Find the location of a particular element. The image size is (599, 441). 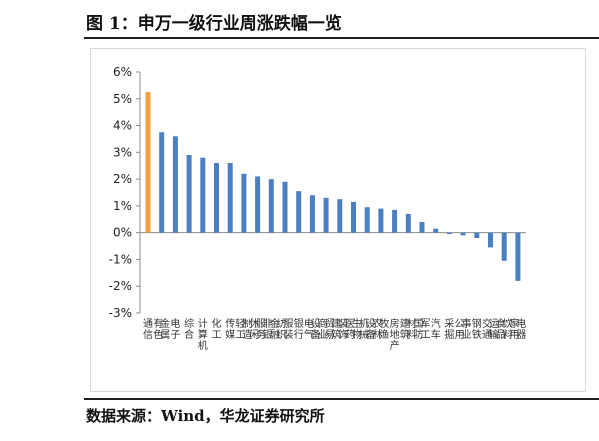

figure-title: 图 1：申万一级行业周涨跌幅一览 is located at coordinates (214, 24).